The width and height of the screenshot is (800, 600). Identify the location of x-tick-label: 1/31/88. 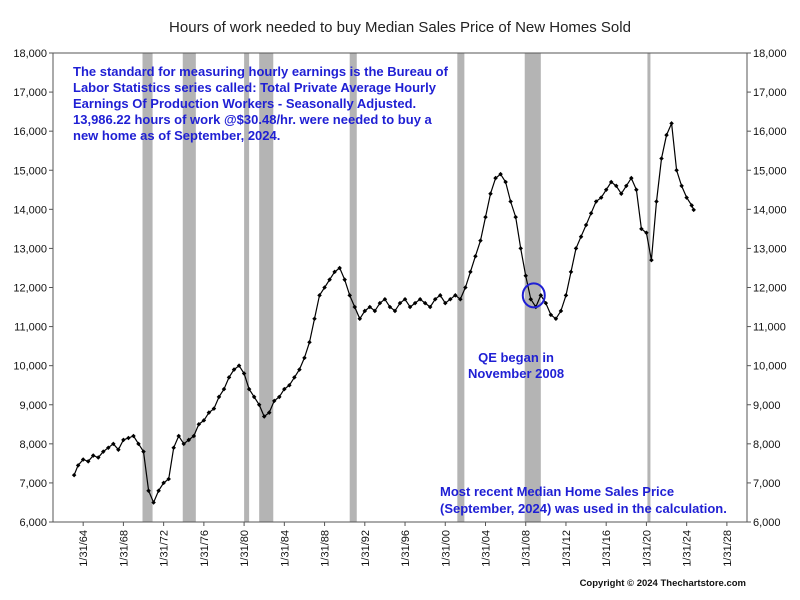
(326, 548).